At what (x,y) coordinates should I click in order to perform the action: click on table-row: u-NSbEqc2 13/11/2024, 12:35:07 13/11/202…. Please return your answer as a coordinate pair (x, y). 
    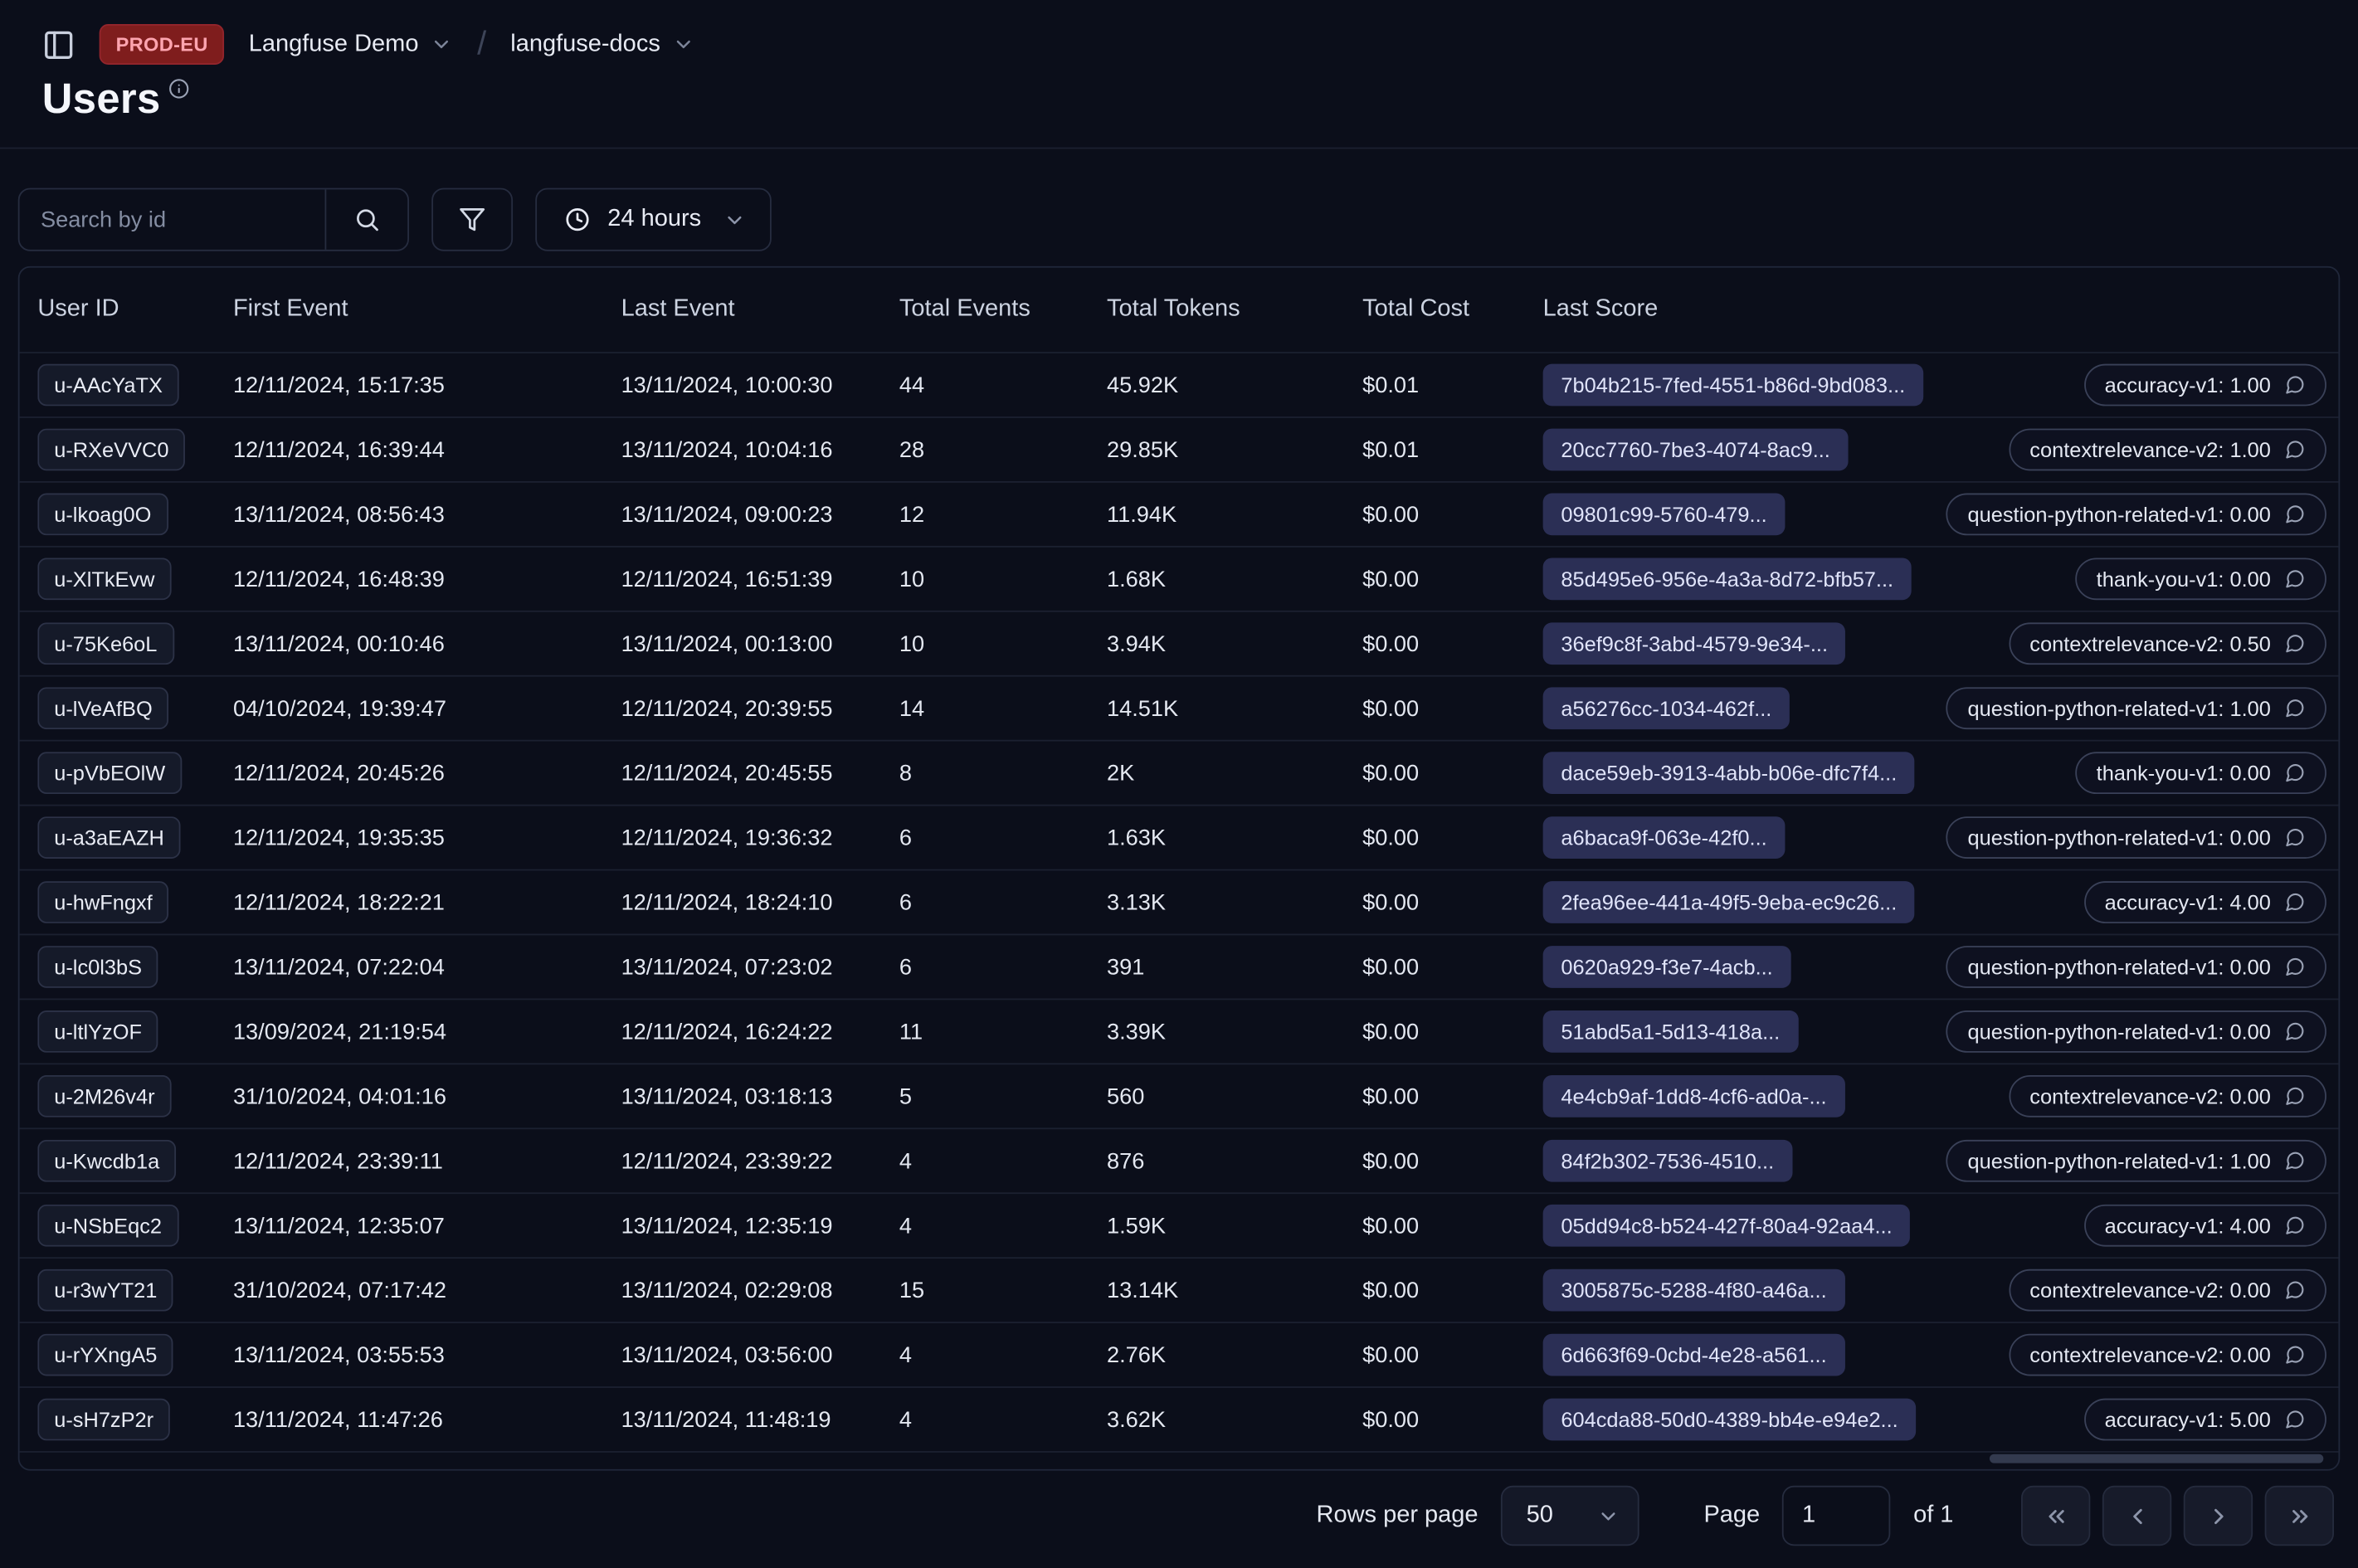
    Looking at the image, I should click on (1179, 1226).